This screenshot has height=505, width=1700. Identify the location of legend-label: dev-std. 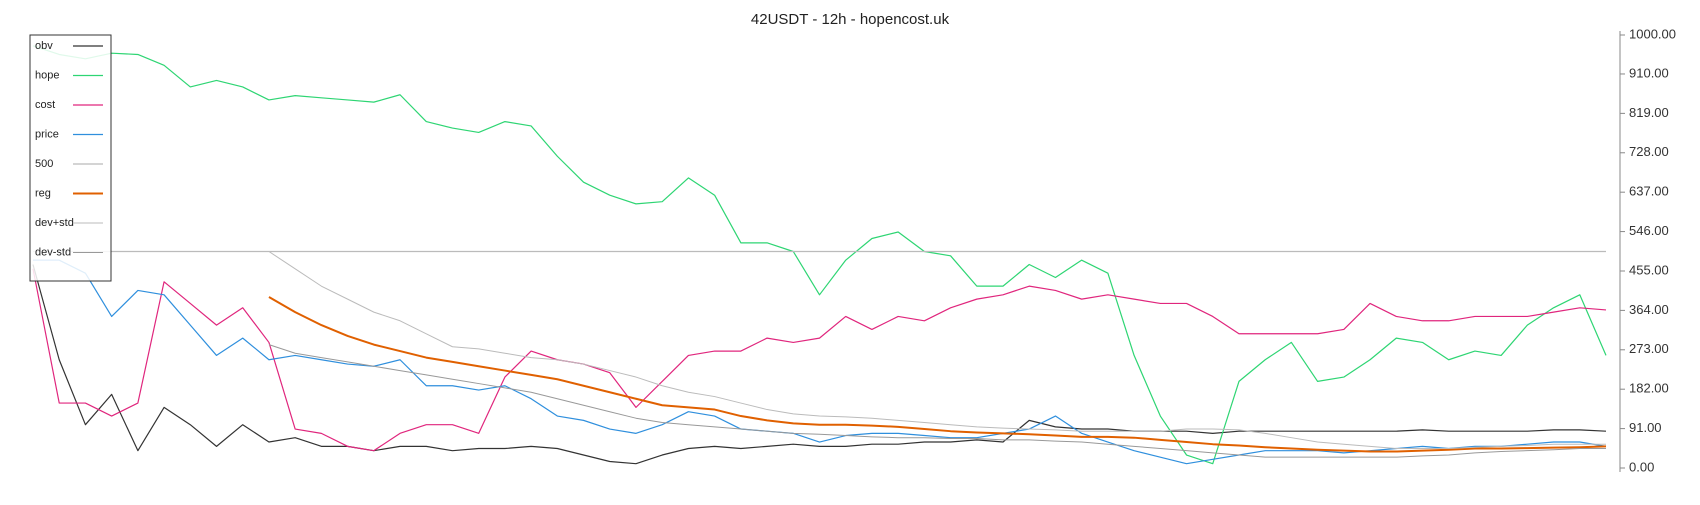
(53, 252).